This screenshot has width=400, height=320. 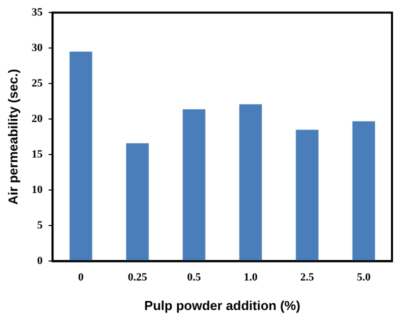 What do you see at coordinates (40, 226) in the screenshot?
I see `y-tick-label: 5` at bounding box center [40, 226].